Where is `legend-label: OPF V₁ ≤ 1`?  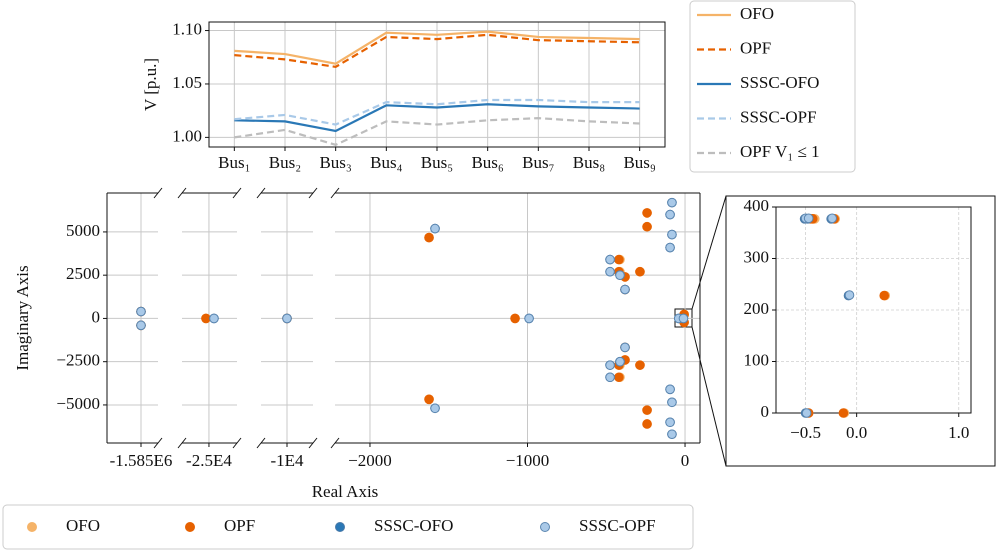
legend-label: OPF V₁ ≤ 1 is located at coordinates (780, 151).